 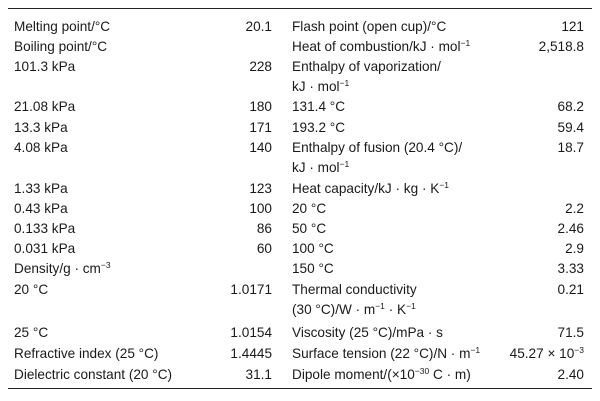 What do you see at coordinates (45, 106) in the screenshot?
I see `left-label-21-kpa: 21.08 kPa` at bounding box center [45, 106].